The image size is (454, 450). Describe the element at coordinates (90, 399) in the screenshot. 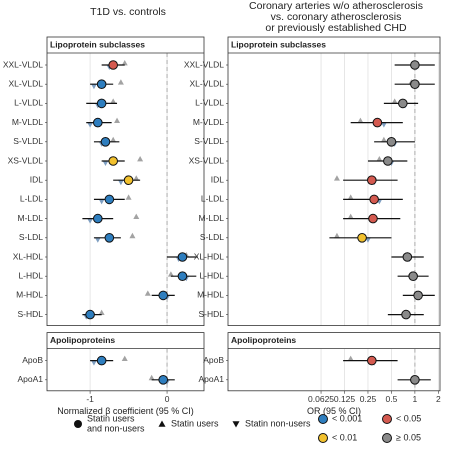

I see `x-tick-label: -1` at that location.